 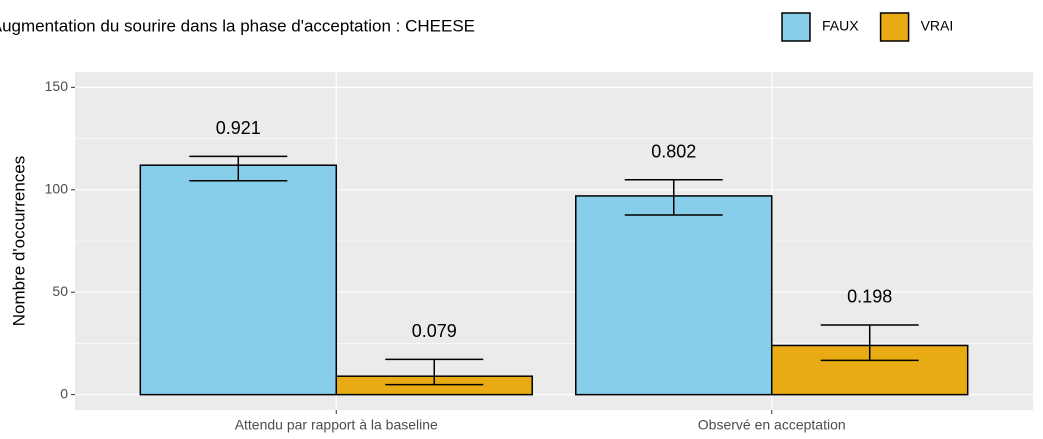 What do you see at coordinates (840, 26) in the screenshot?
I see `legend-label: FAUX` at bounding box center [840, 26].